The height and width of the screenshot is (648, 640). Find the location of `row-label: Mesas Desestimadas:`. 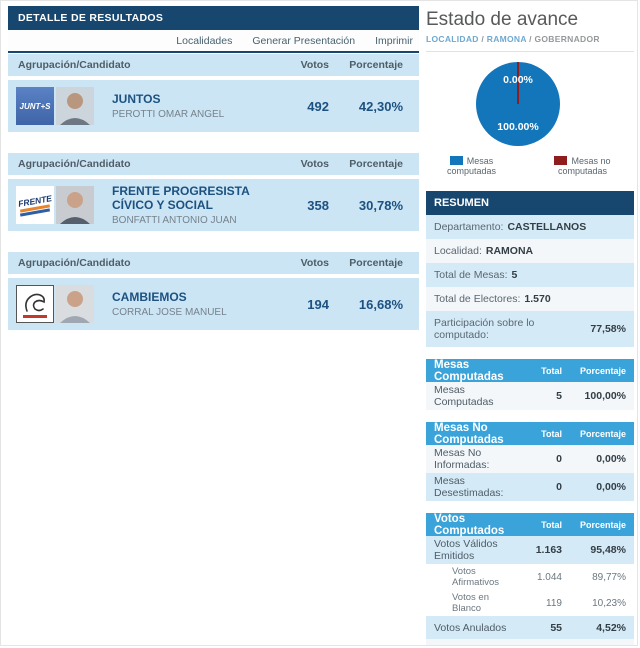

row-label: Mesas Desestimadas: is located at coordinates (469, 487).